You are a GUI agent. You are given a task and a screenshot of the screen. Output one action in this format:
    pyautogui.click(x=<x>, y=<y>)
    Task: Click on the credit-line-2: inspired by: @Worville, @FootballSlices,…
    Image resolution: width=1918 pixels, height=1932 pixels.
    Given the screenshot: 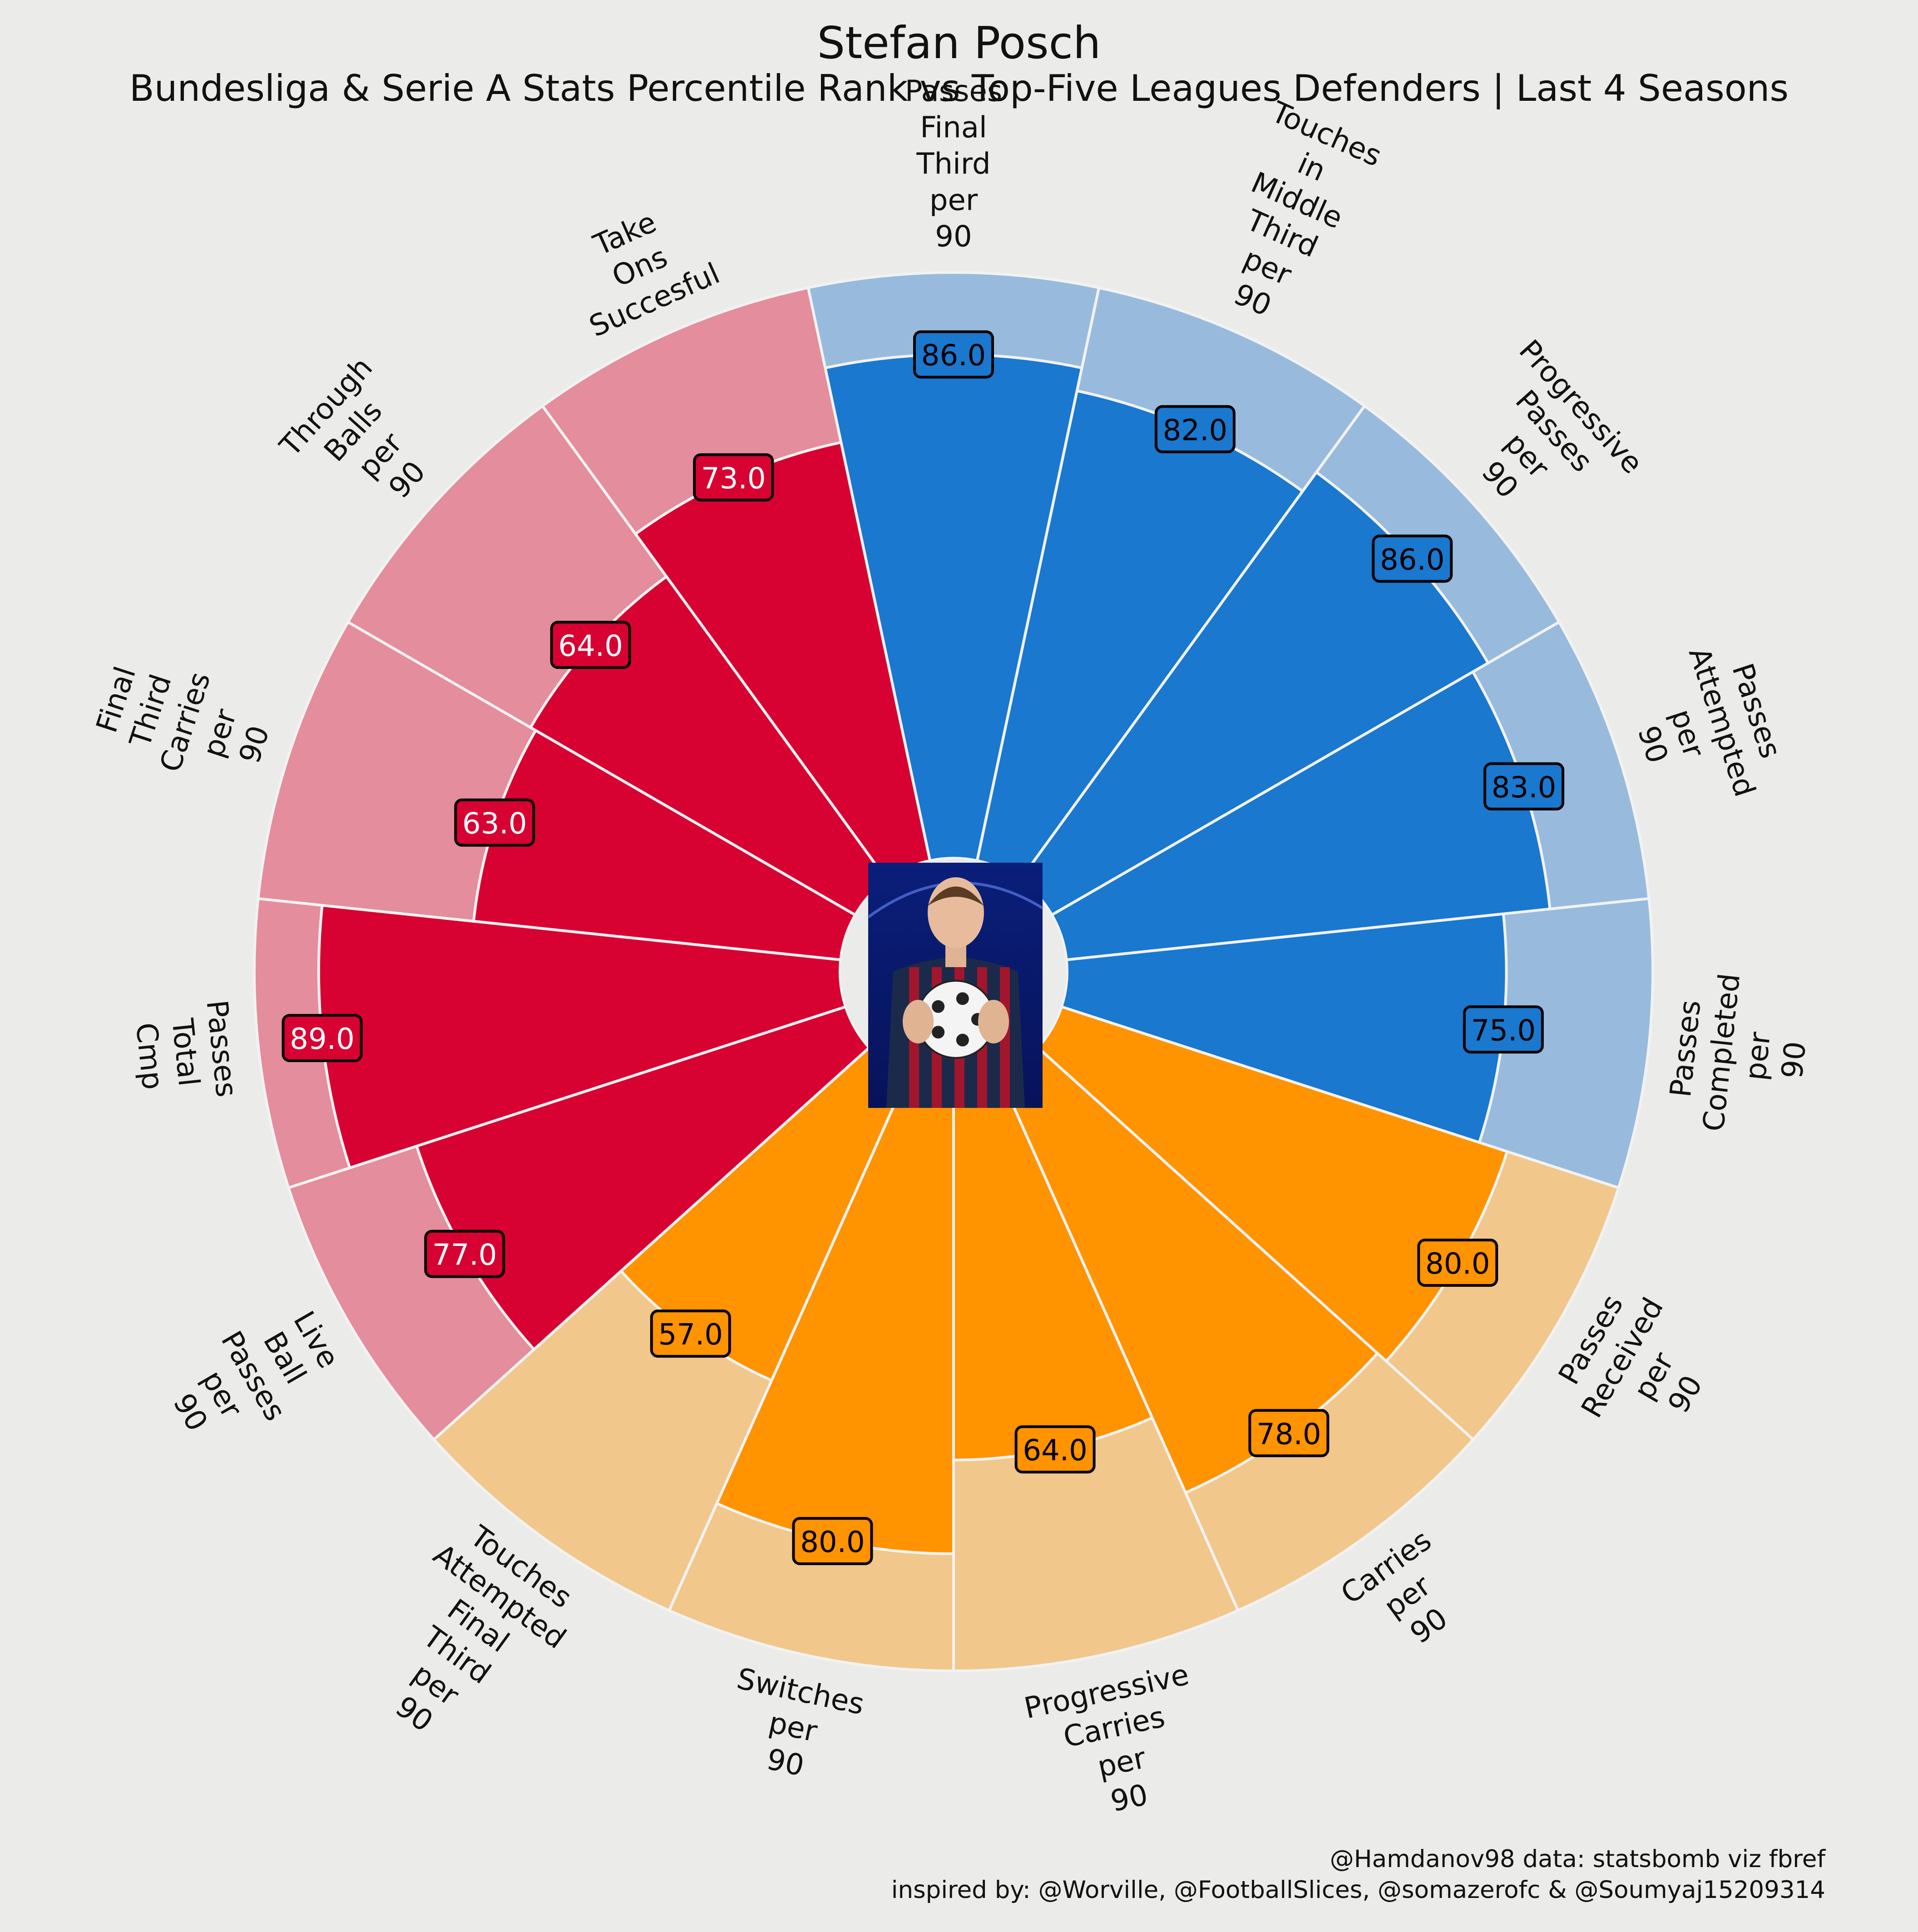 What is the action you would take?
    pyautogui.click(x=1358, y=1890)
    